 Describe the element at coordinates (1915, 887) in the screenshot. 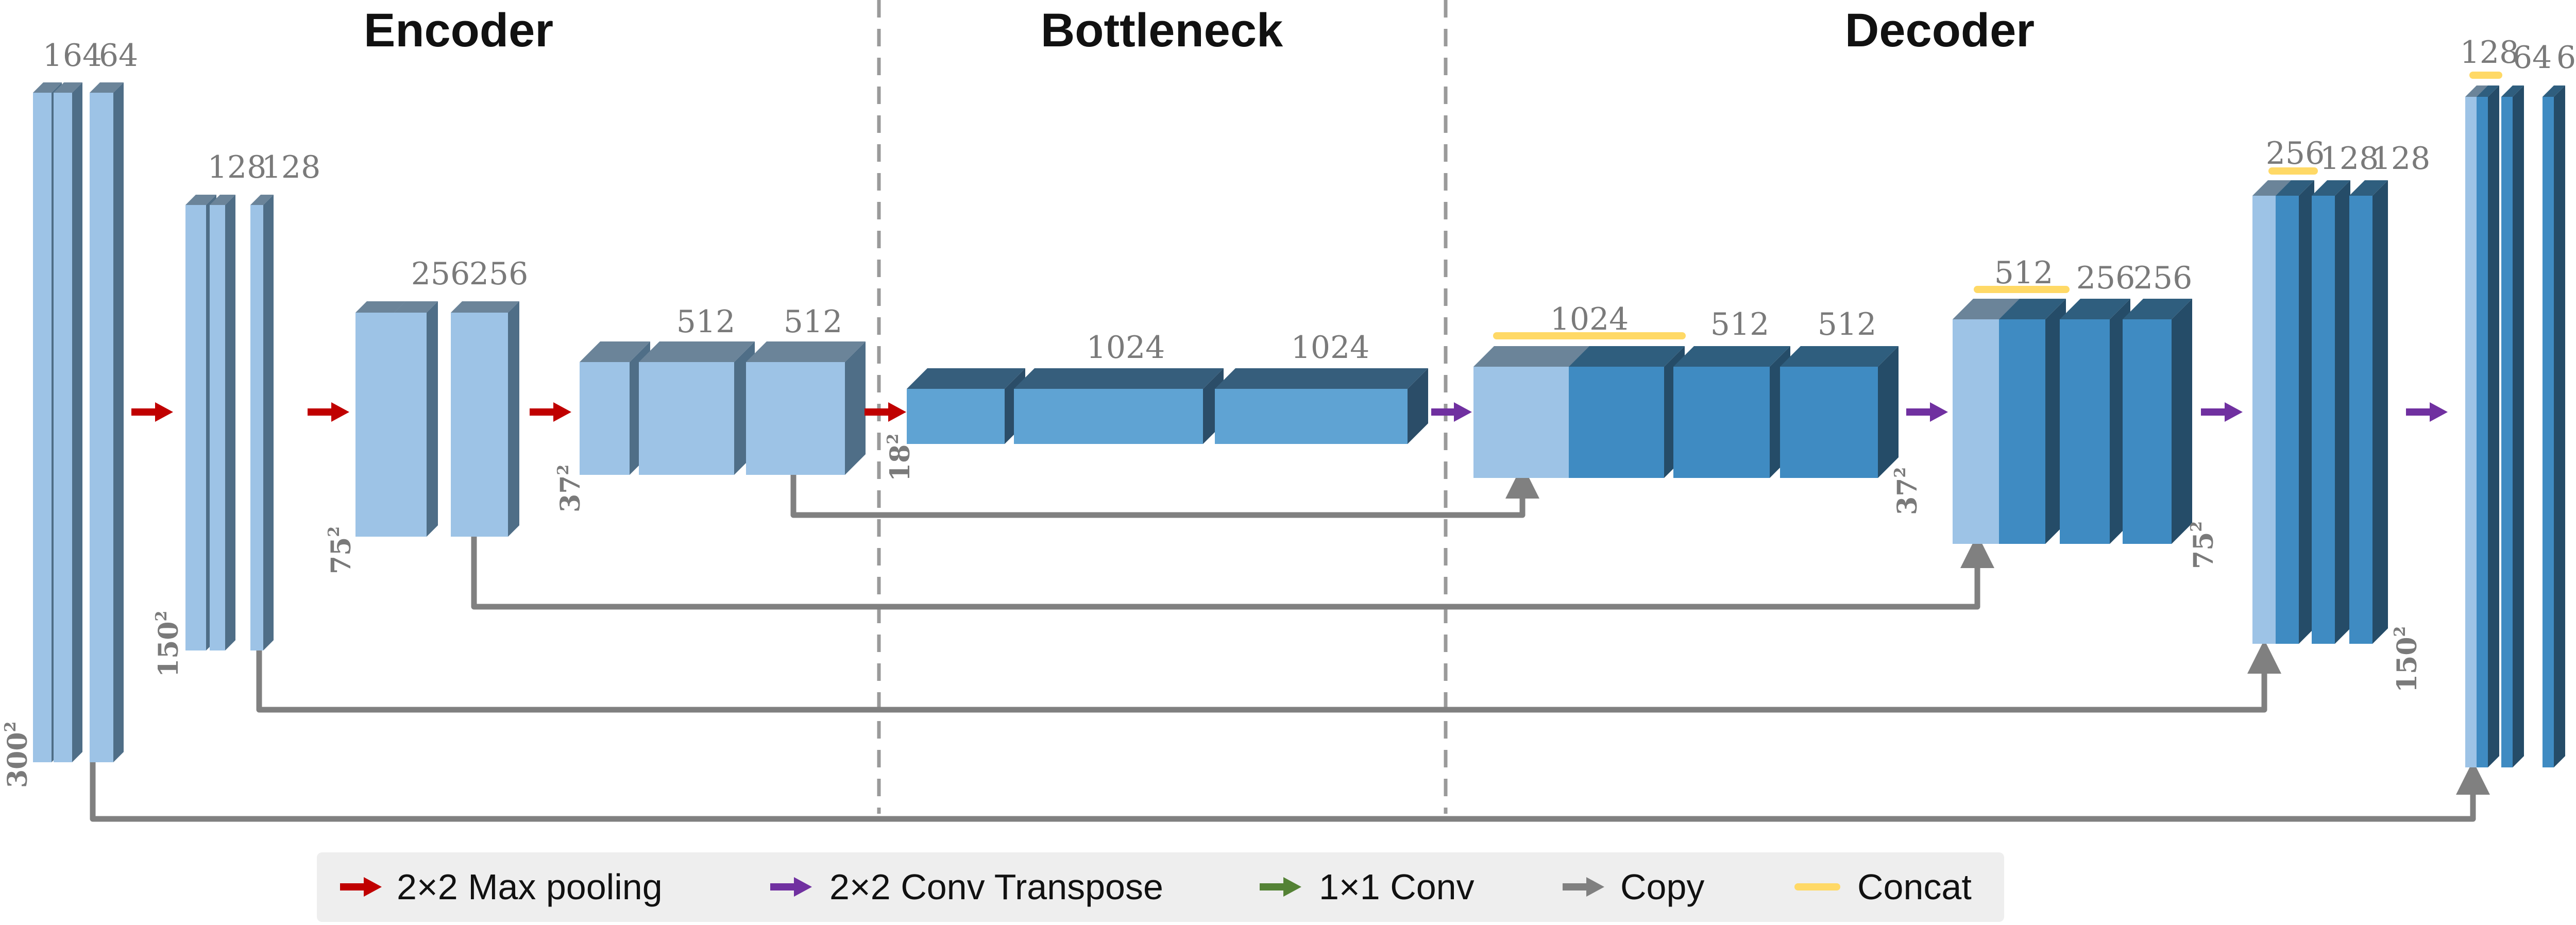

I see `legend-concat-label: Concat` at that location.